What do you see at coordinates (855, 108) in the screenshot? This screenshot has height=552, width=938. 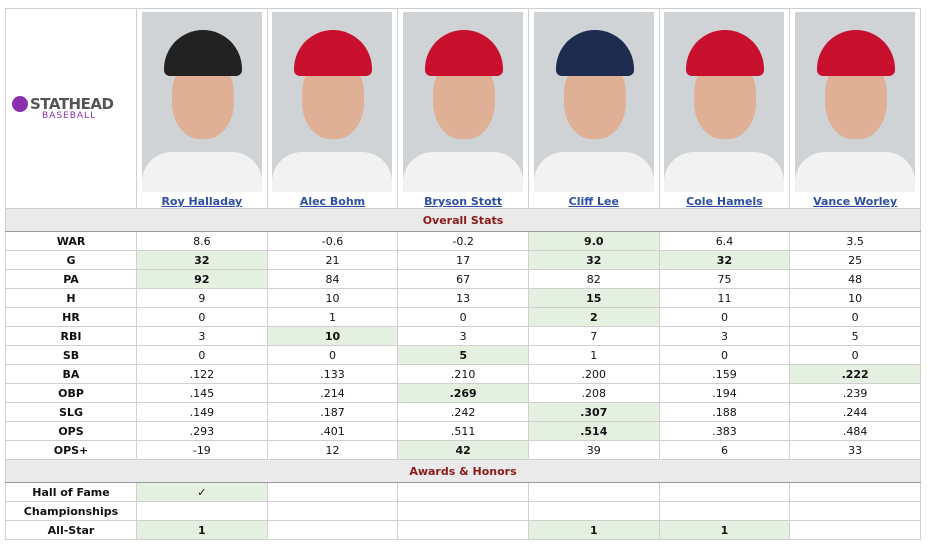 I see `player-cell: Vance Worley` at bounding box center [855, 108].